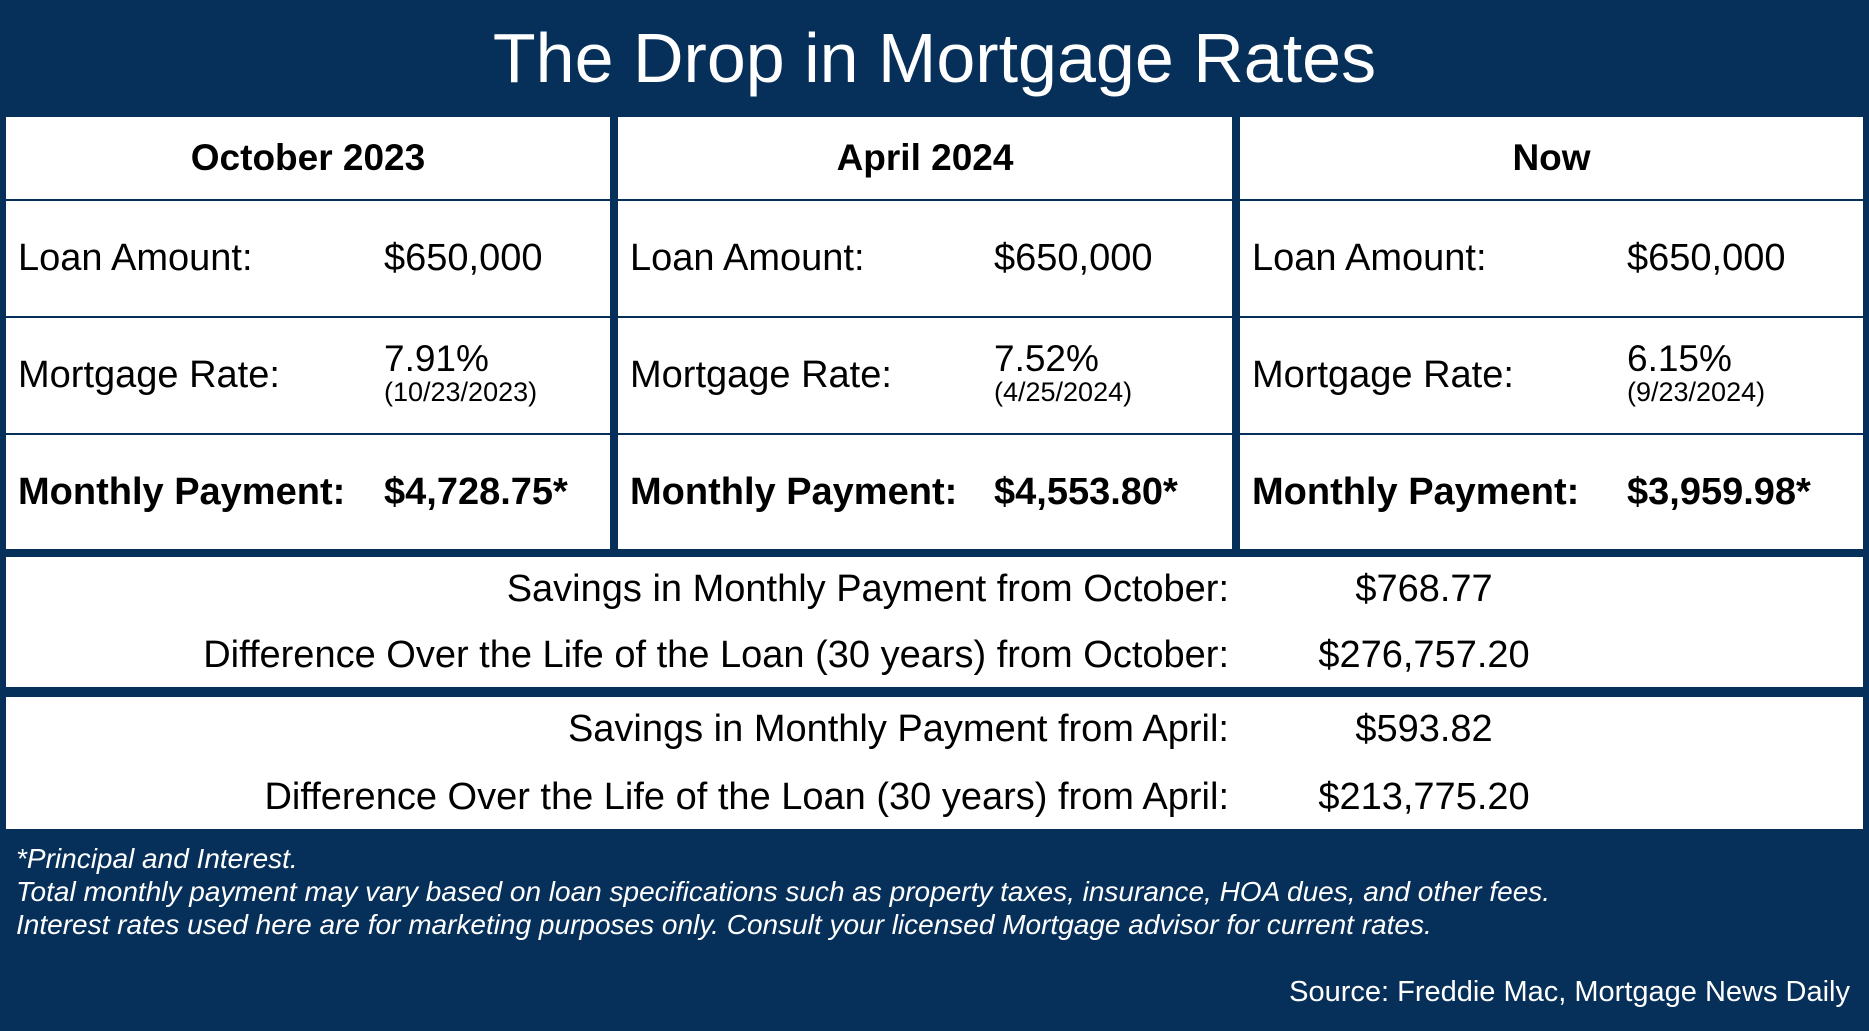 The width and height of the screenshot is (1869, 1031). Describe the element at coordinates (1046, 358) in the screenshot. I see `mortgage-rate-value: 7.52%` at that location.